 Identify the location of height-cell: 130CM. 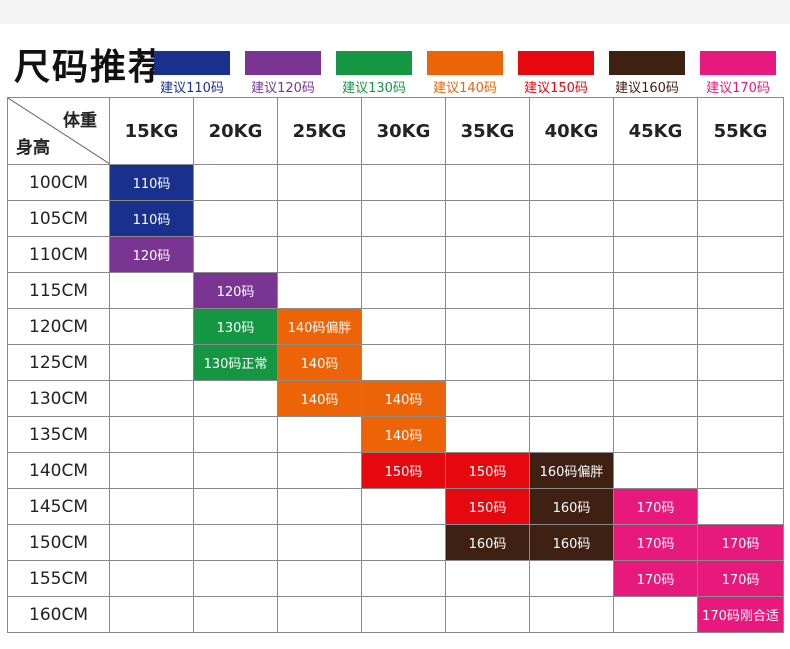
(58, 398).